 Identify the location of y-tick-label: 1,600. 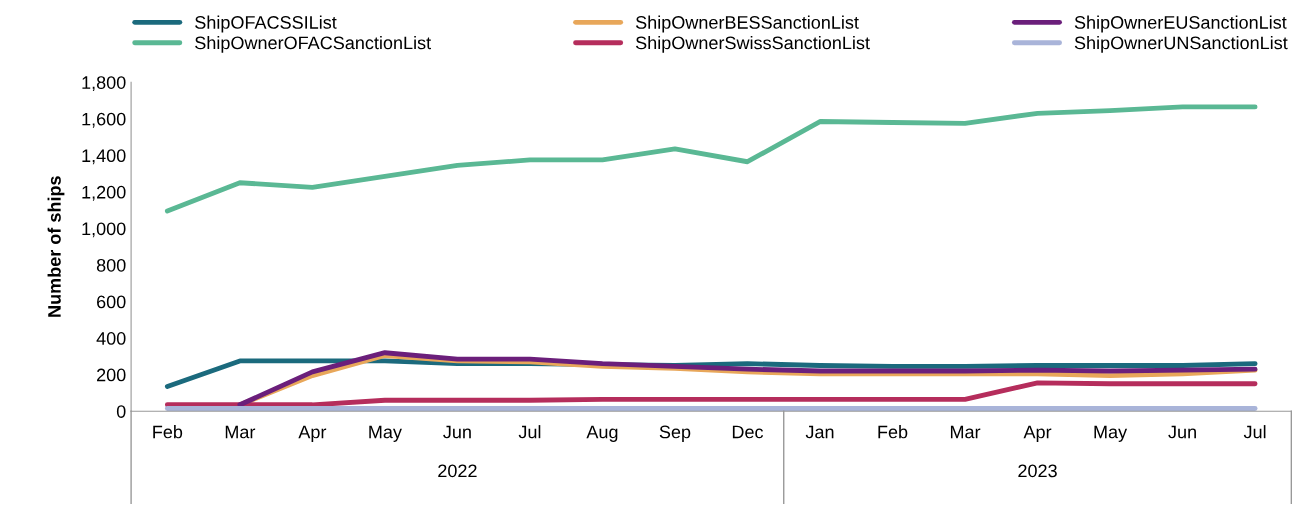
(104, 120).